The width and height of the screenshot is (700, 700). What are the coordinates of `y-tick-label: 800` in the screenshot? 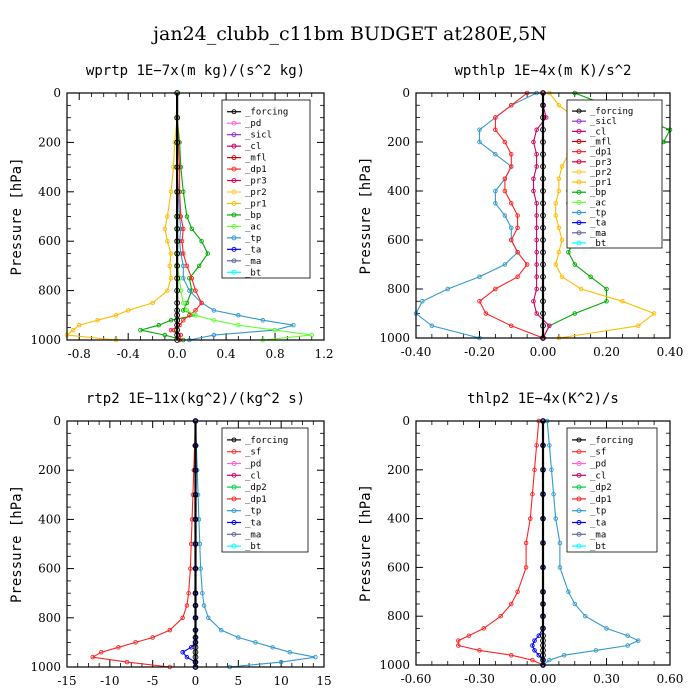 It's located at (398, 616).